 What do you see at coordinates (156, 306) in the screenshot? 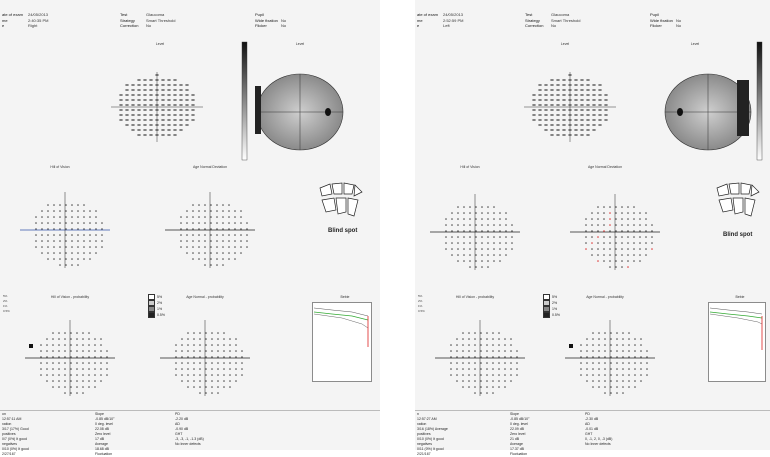
I see `probability-legend: 5% 2% 1% 0.5%` at bounding box center [156, 306].